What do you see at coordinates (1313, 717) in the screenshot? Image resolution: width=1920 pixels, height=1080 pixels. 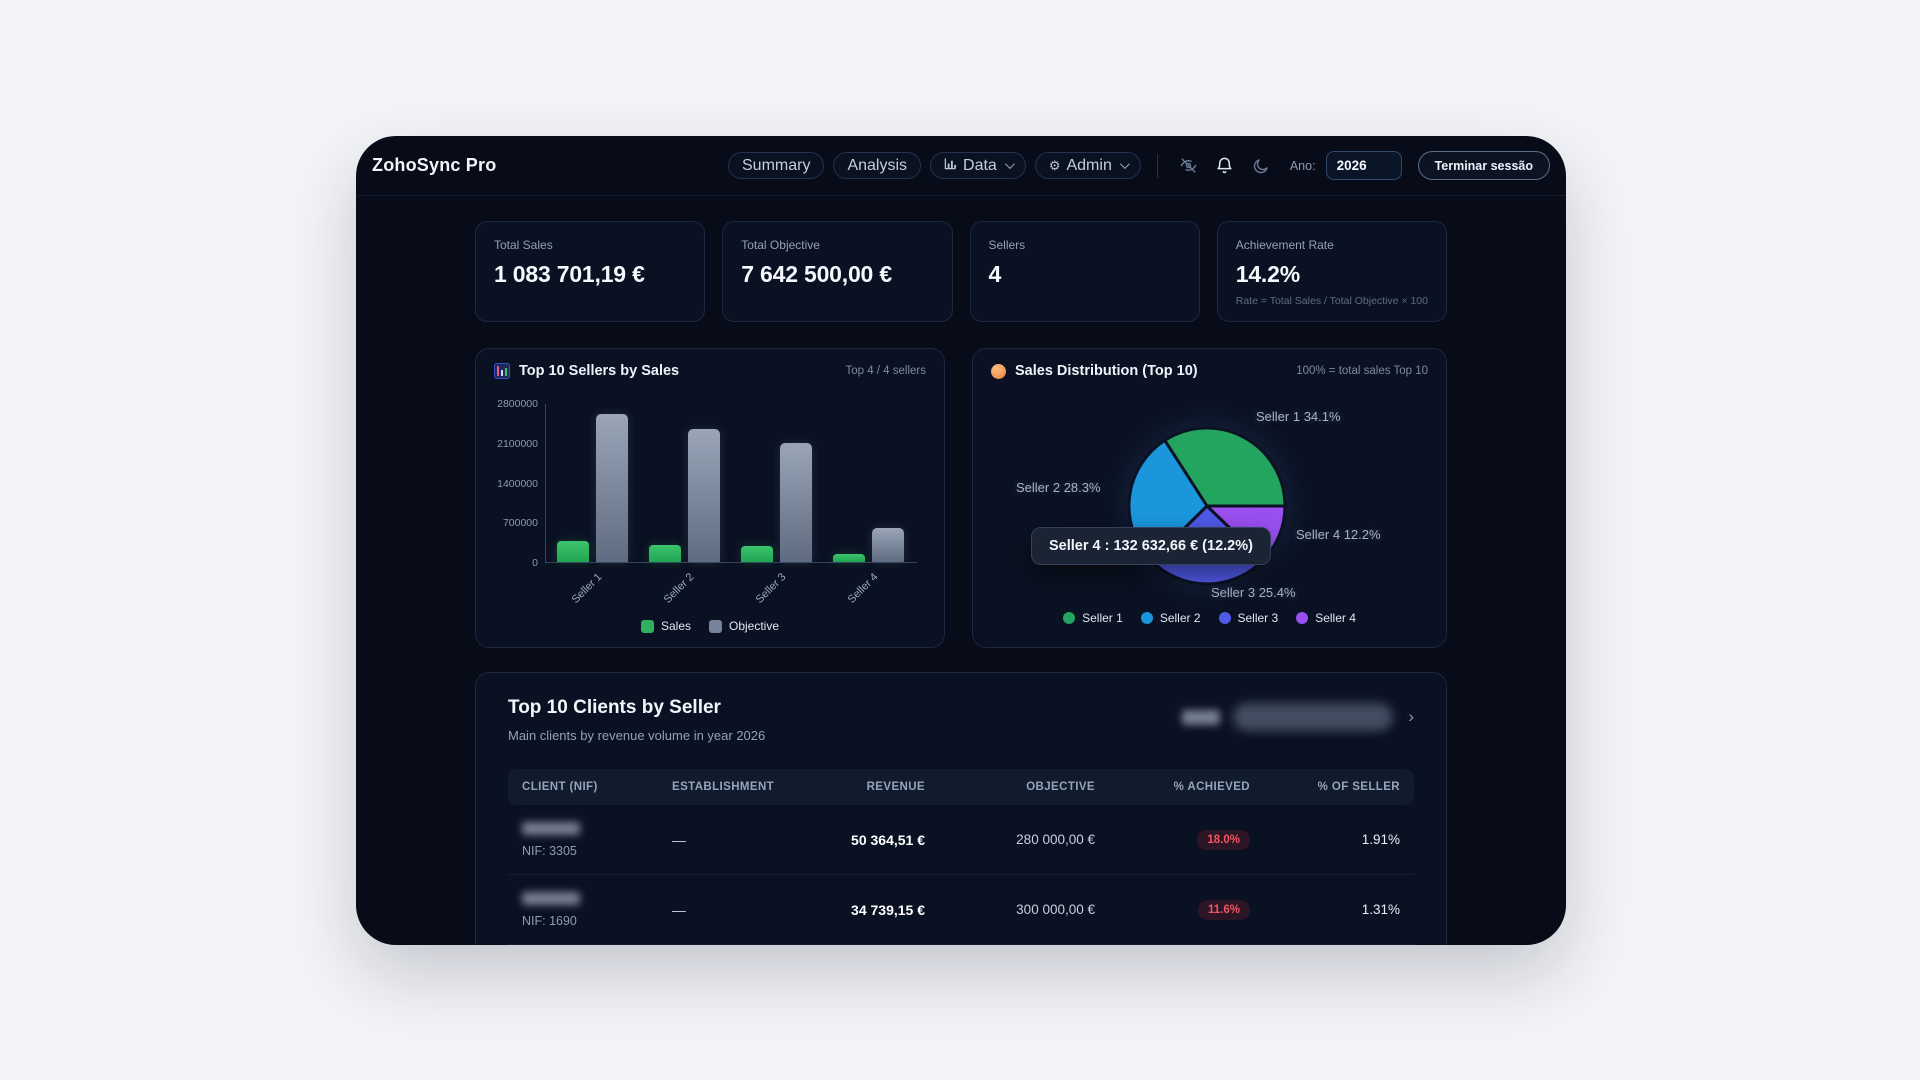 I see `filter-select-redacted` at bounding box center [1313, 717].